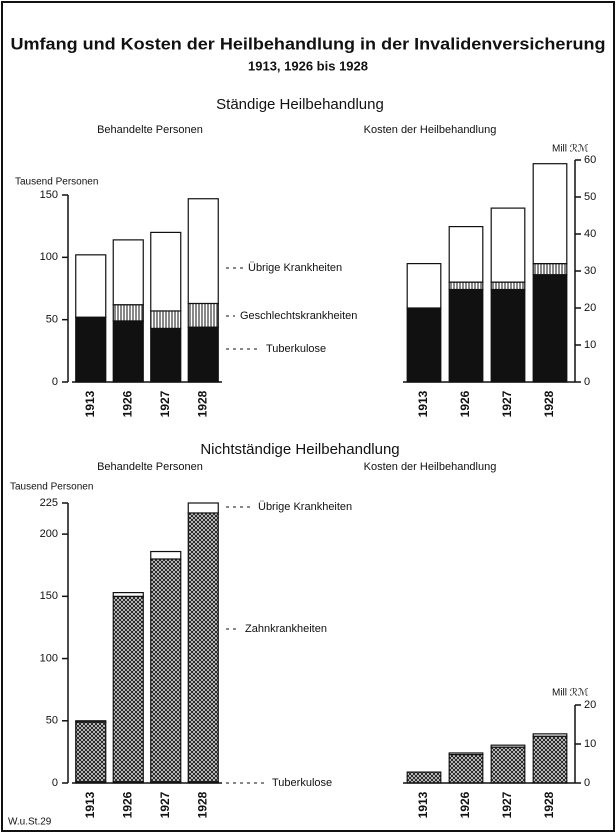  What do you see at coordinates (300, 104) in the screenshot?
I see `section-title: Ständige Heilbehandlung` at bounding box center [300, 104].